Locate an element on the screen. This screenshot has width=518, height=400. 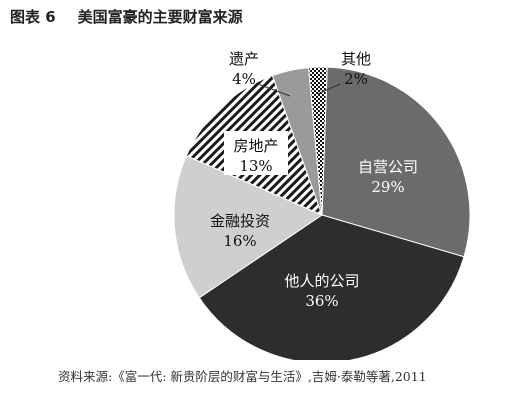
slice-label-box is located at coordinates (256, 153).